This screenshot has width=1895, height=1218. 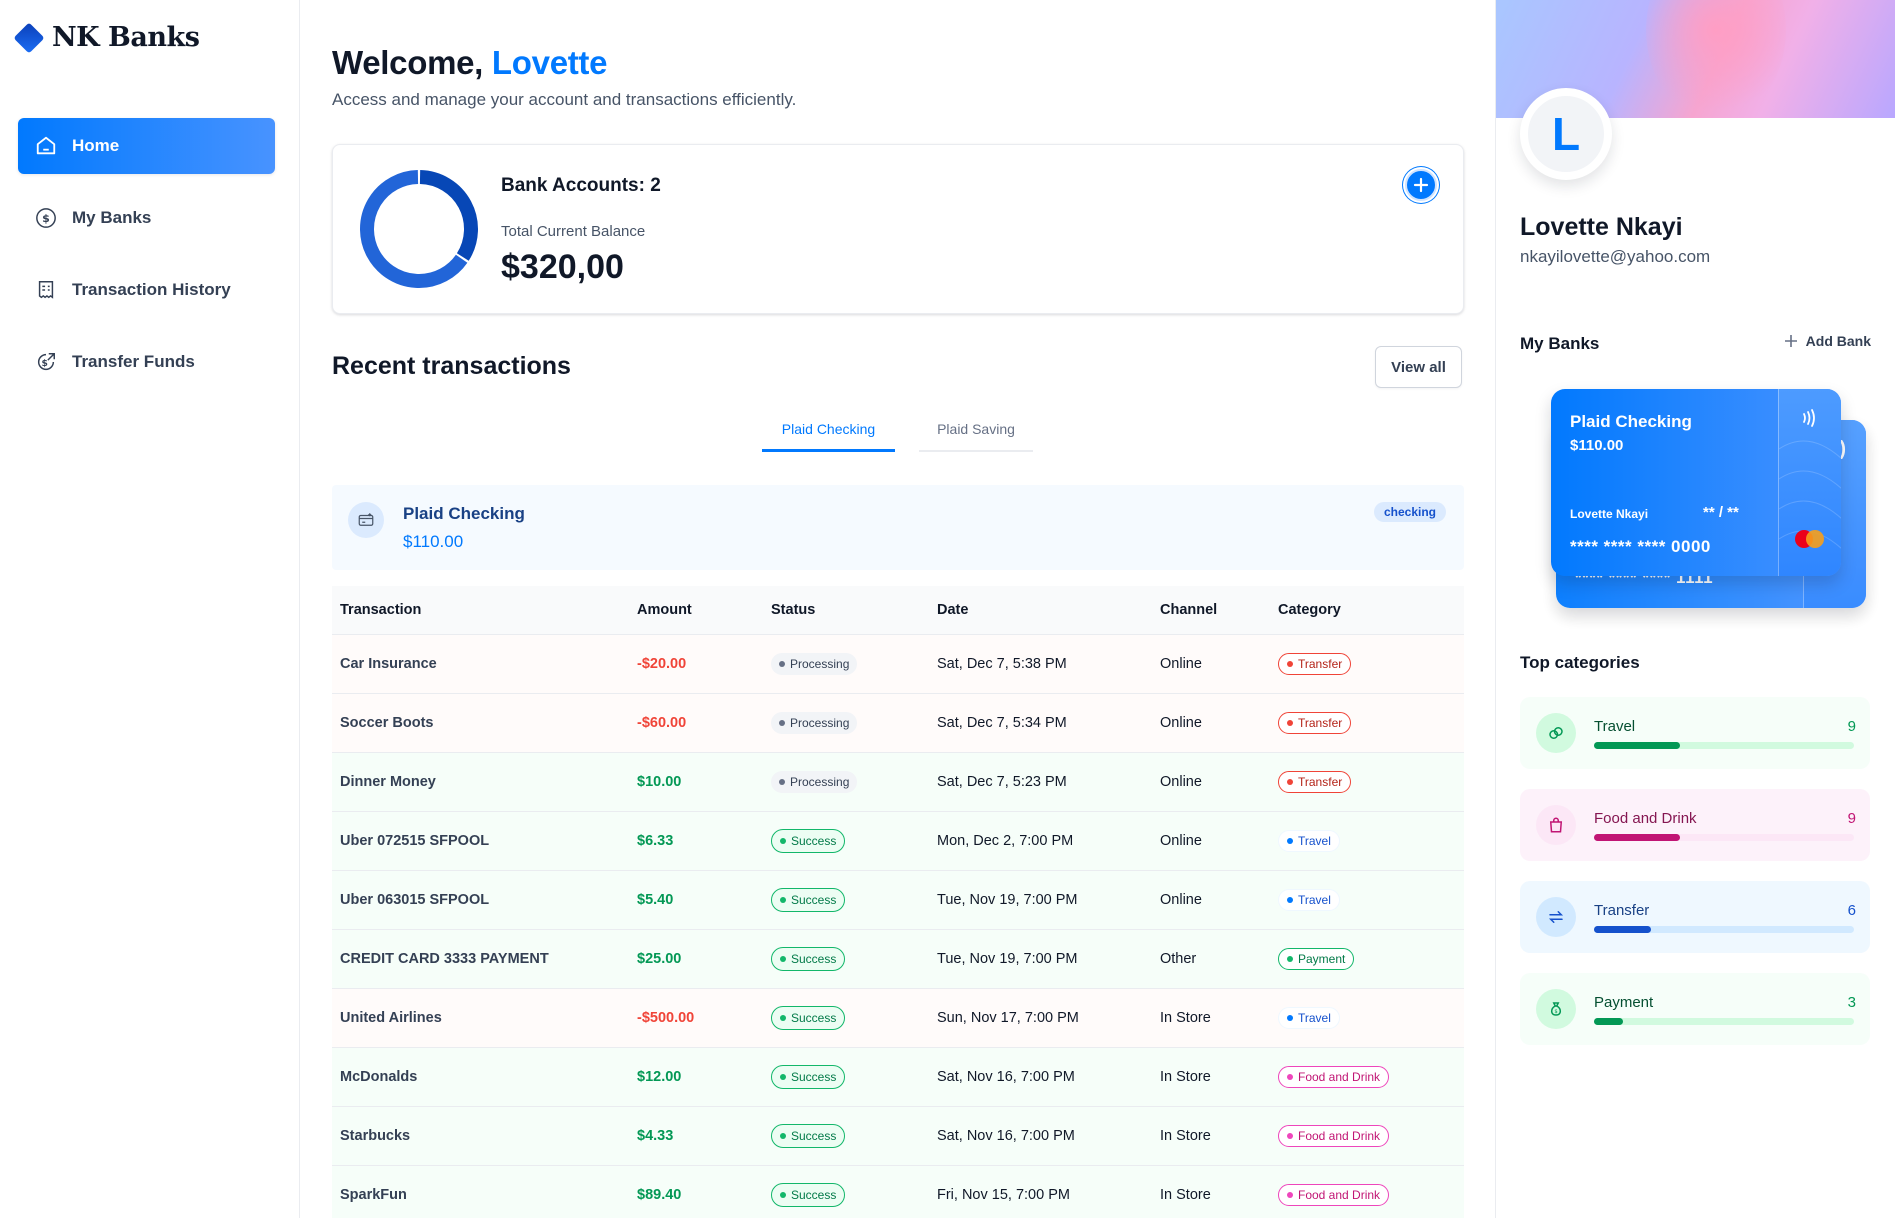 I want to click on amount-cell: $4.33, so click(x=696, y=1136).